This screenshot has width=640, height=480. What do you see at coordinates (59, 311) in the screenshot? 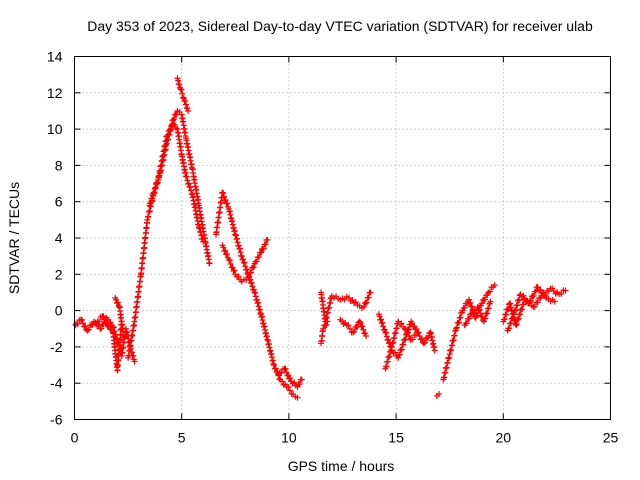
I see `y-tick-label: 0` at bounding box center [59, 311].